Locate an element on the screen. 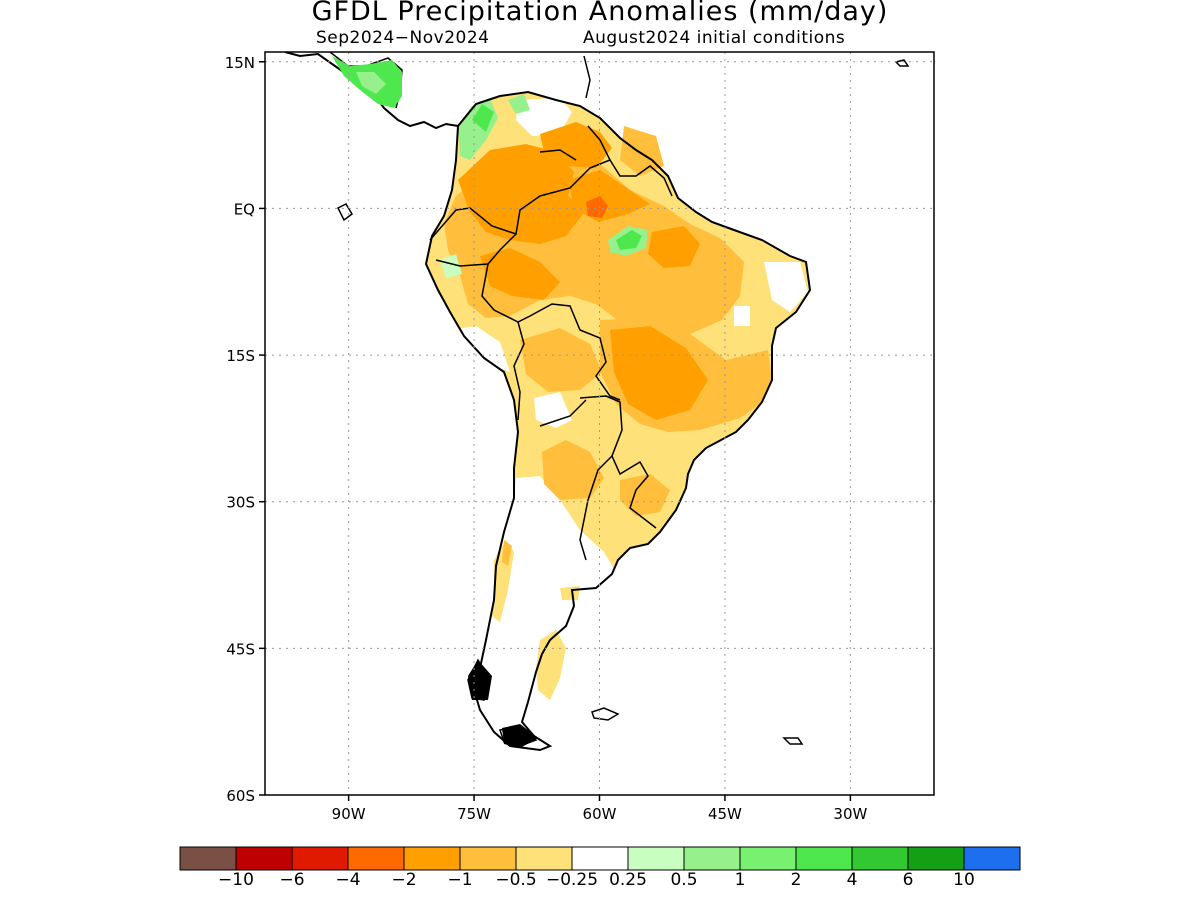 This screenshot has width=1200, height=900. map-title: GFDL Precipitation Anomalies (mm/day) is located at coordinates (600, 13).